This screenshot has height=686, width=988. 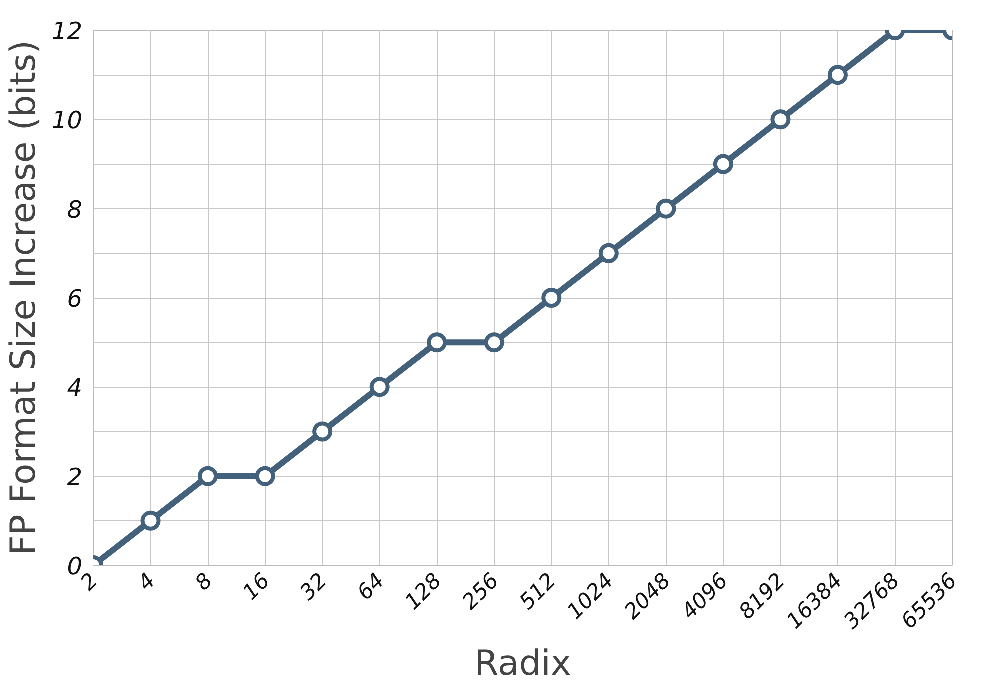 What do you see at coordinates (75, 210) in the screenshot?
I see `y-tick-label: 8` at bounding box center [75, 210].